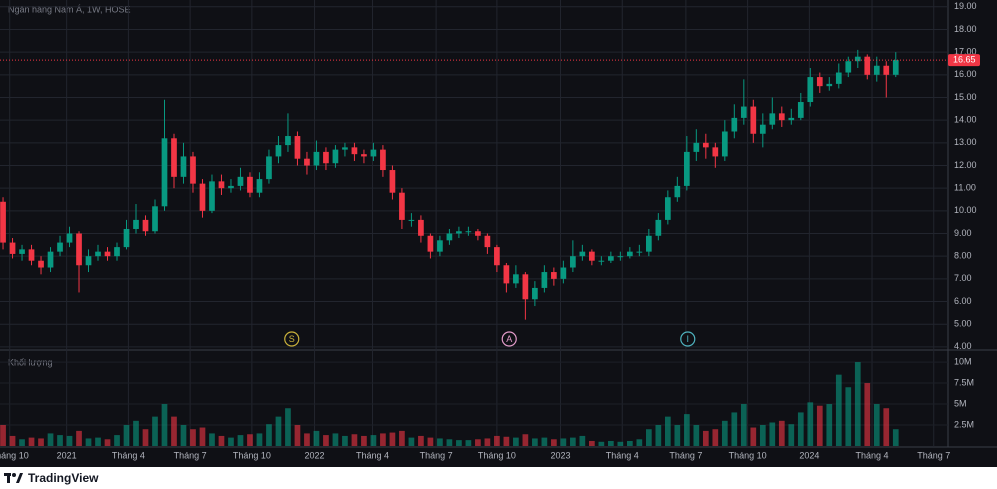 The image size is (997, 489). I want to click on event-label: S, so click(292, 339).